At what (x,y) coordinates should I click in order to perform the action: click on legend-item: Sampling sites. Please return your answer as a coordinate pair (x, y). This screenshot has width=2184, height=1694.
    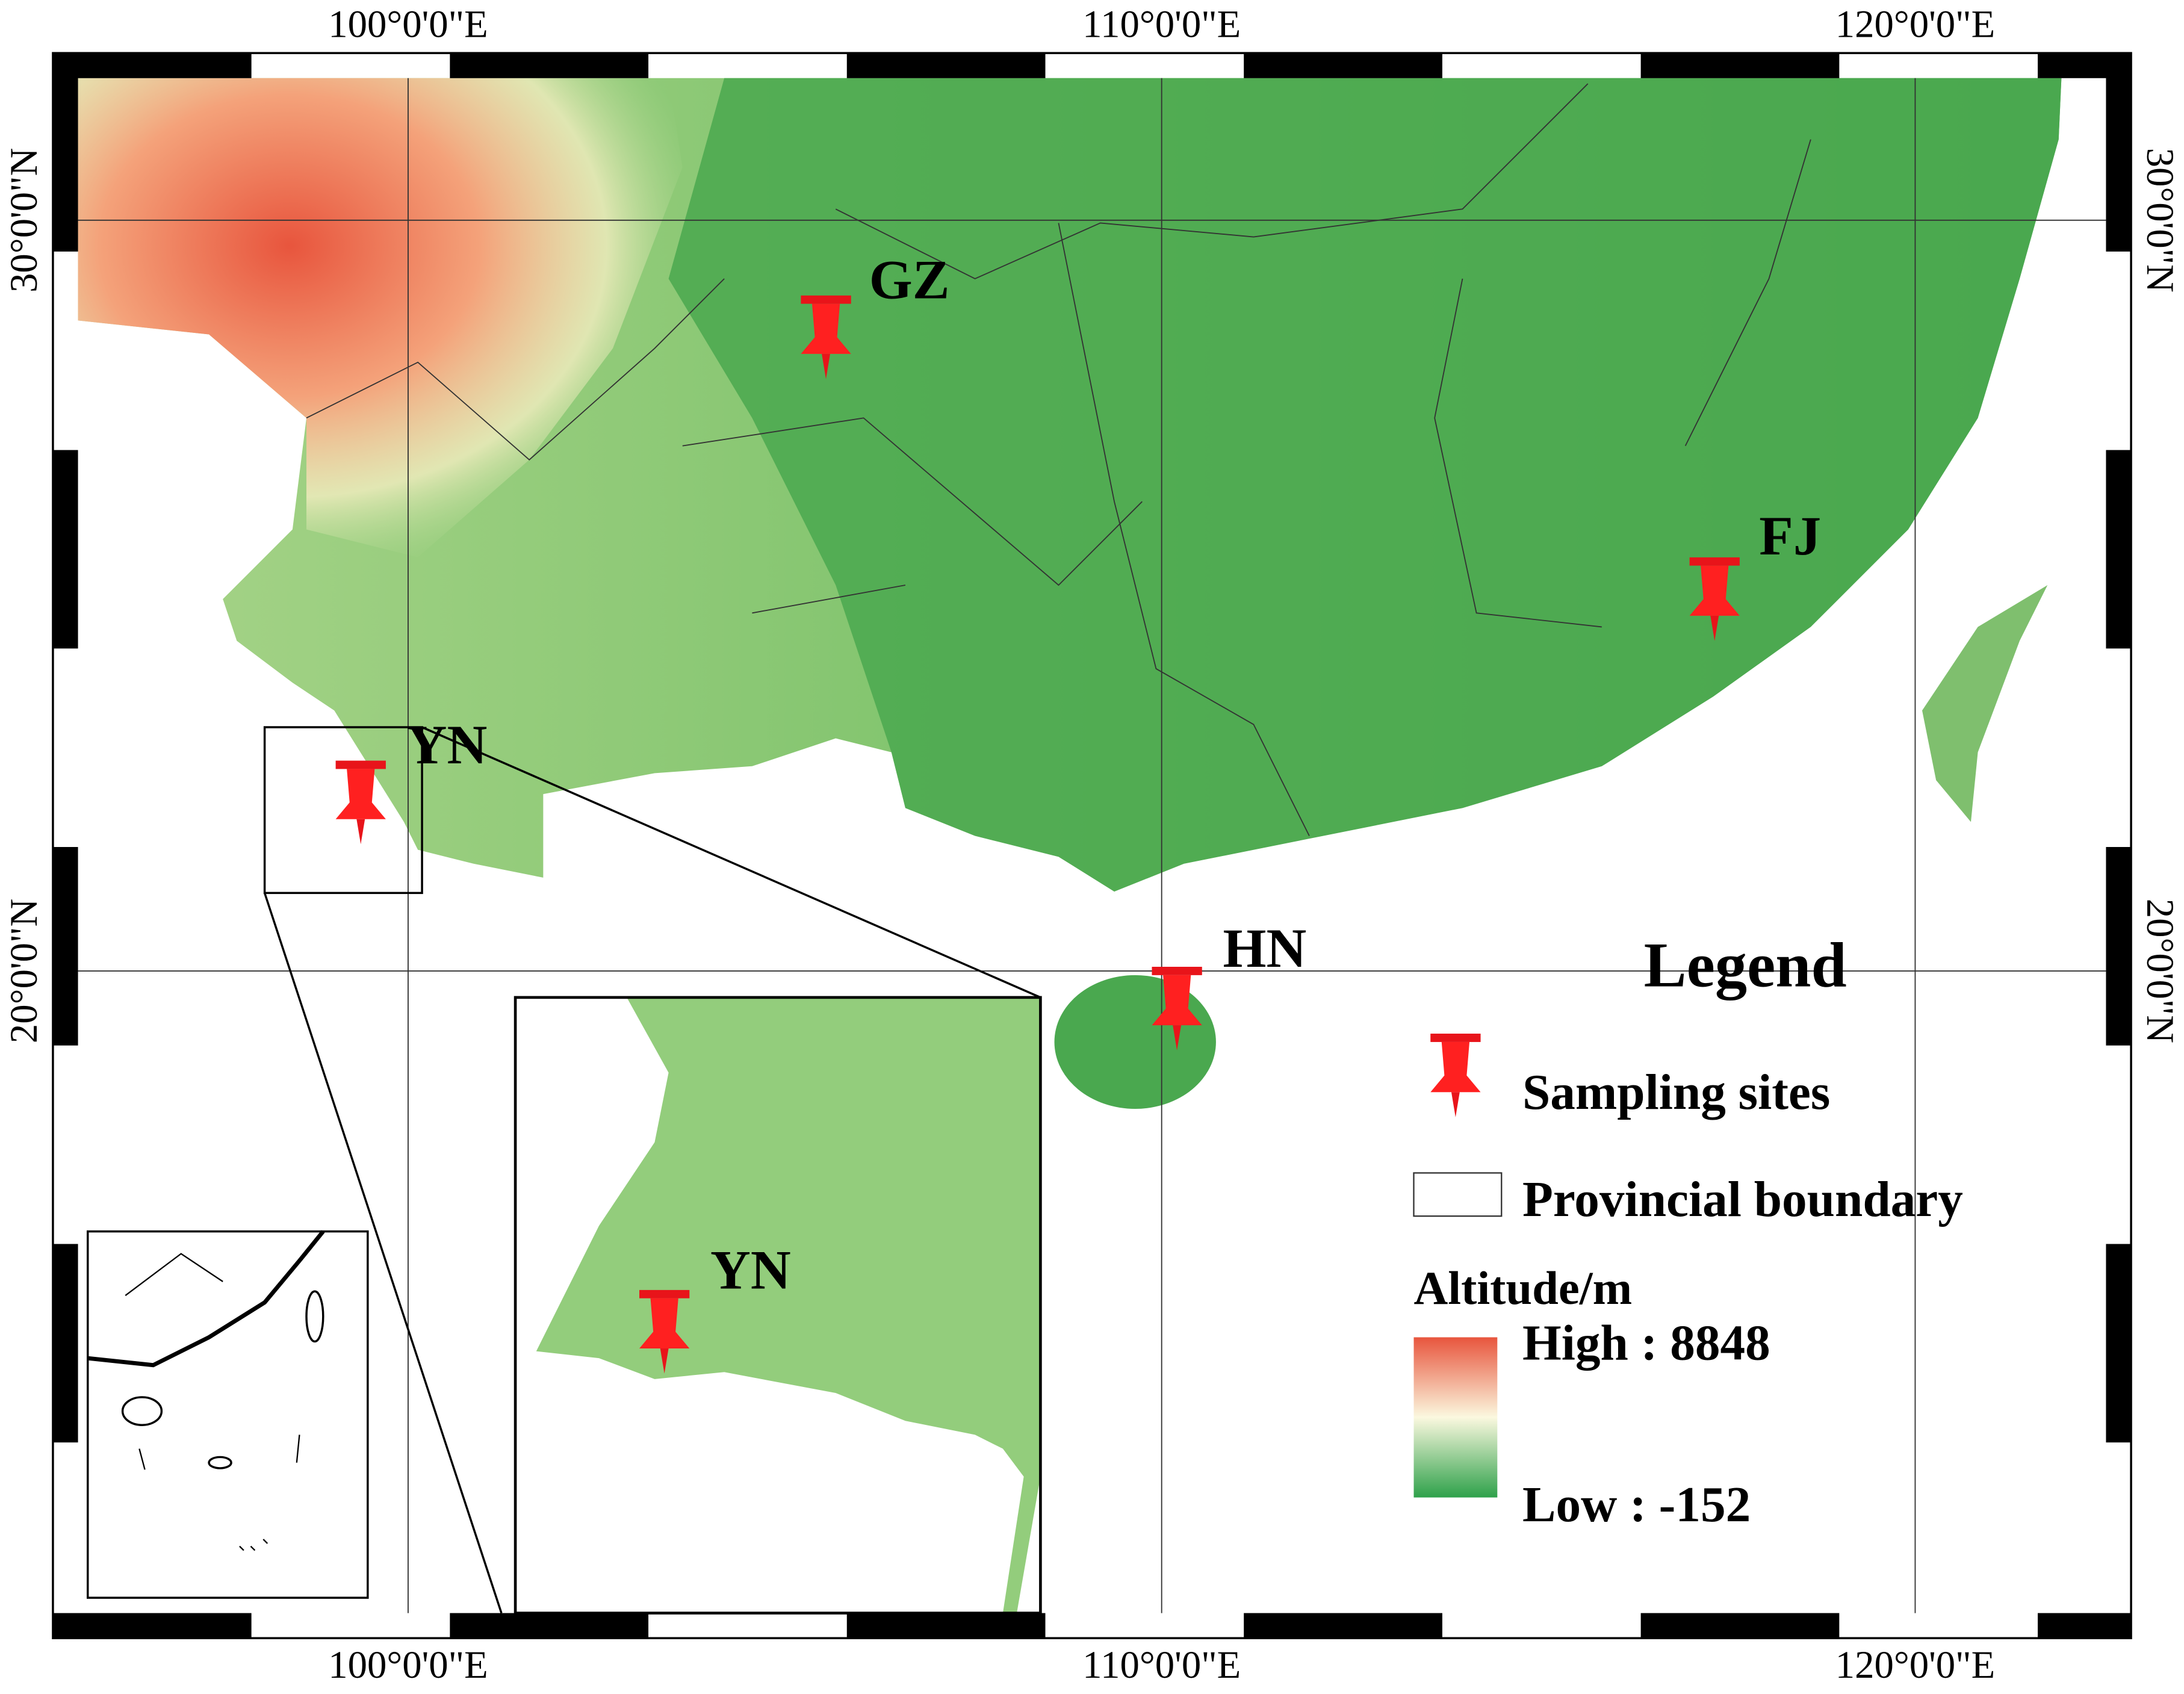
    Looking at the image, I should click on (1676, 1093).